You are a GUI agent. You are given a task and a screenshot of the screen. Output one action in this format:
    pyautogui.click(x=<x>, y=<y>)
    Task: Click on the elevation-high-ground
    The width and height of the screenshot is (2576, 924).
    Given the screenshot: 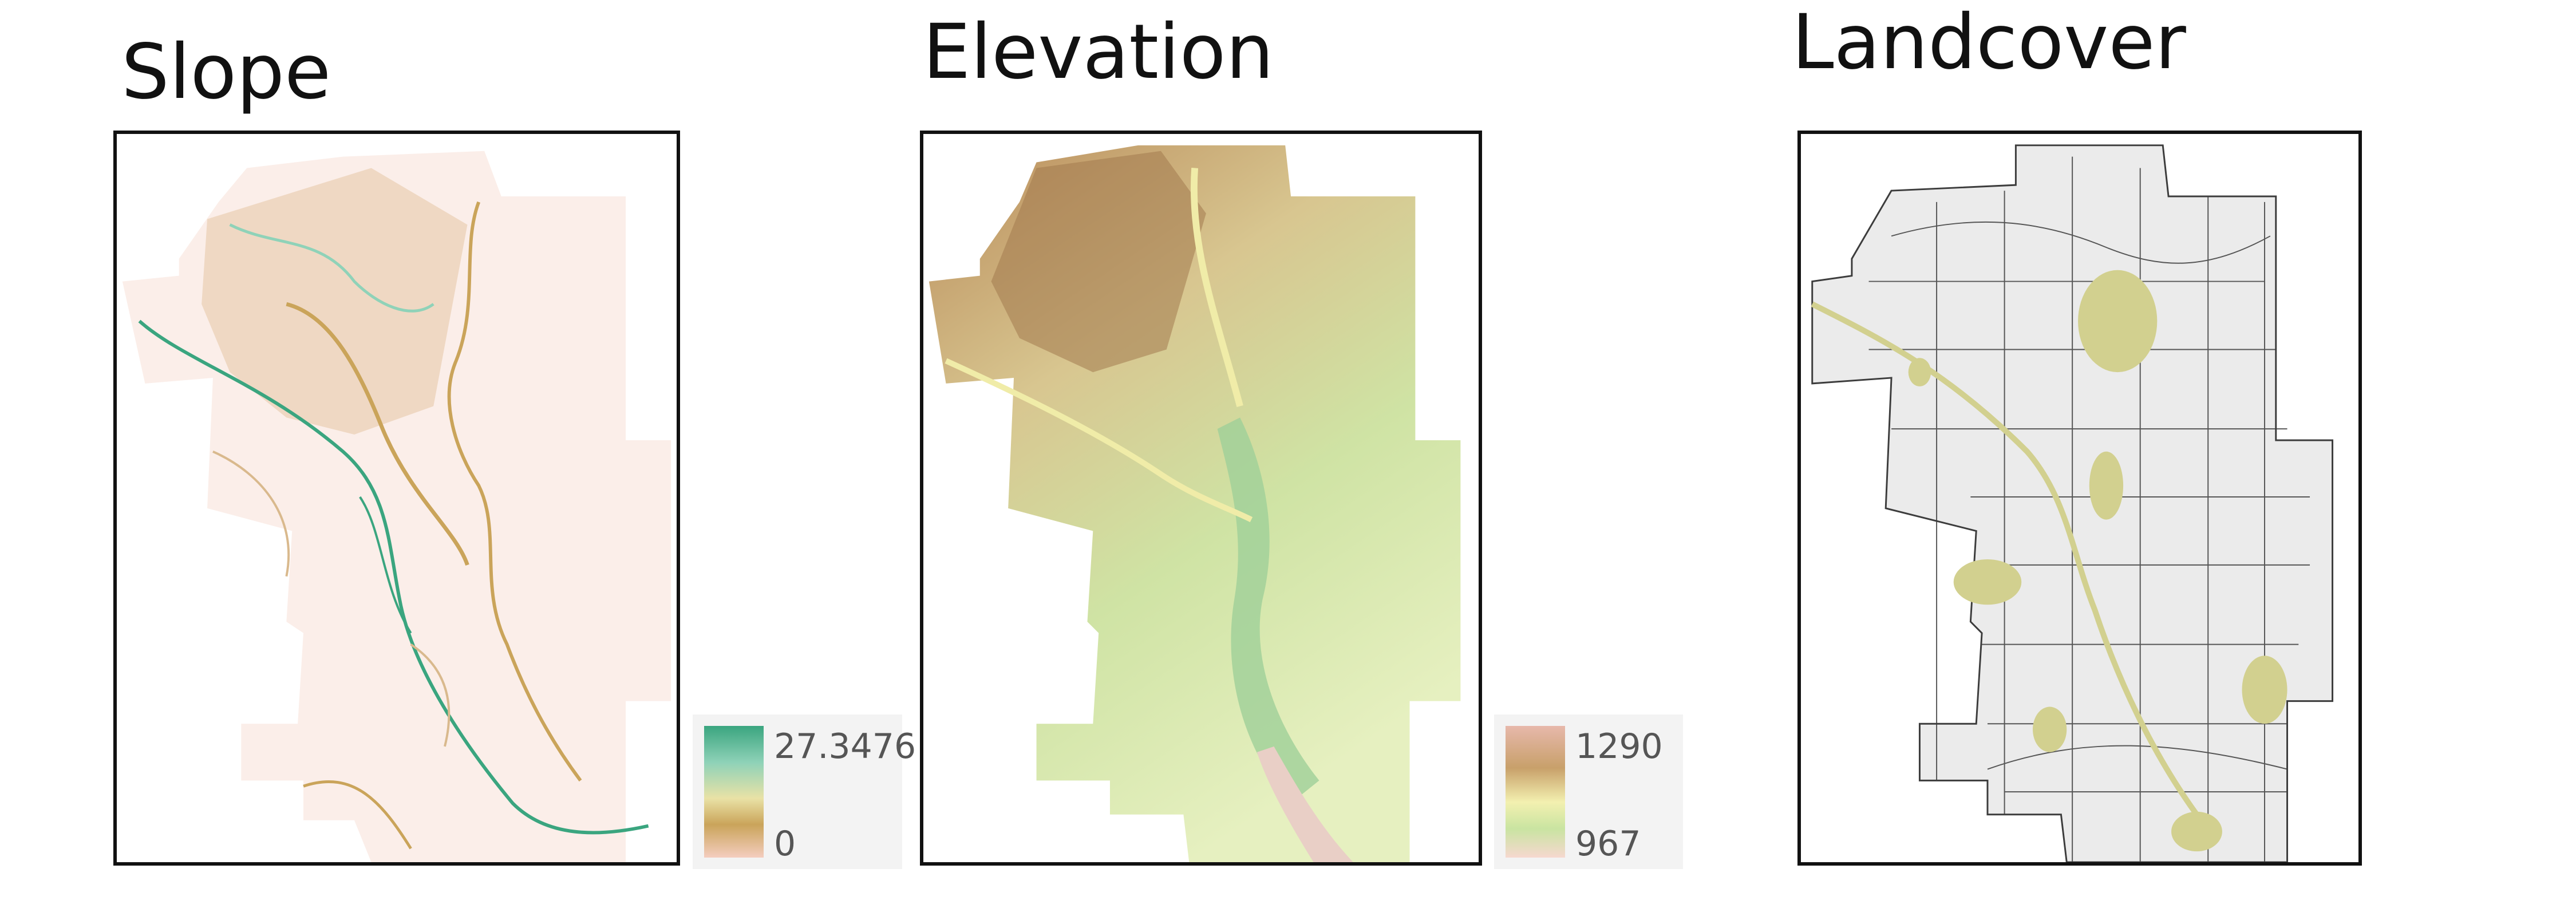 What is the action you would take?
    pyautogui.click(x=1098, y=262)
    